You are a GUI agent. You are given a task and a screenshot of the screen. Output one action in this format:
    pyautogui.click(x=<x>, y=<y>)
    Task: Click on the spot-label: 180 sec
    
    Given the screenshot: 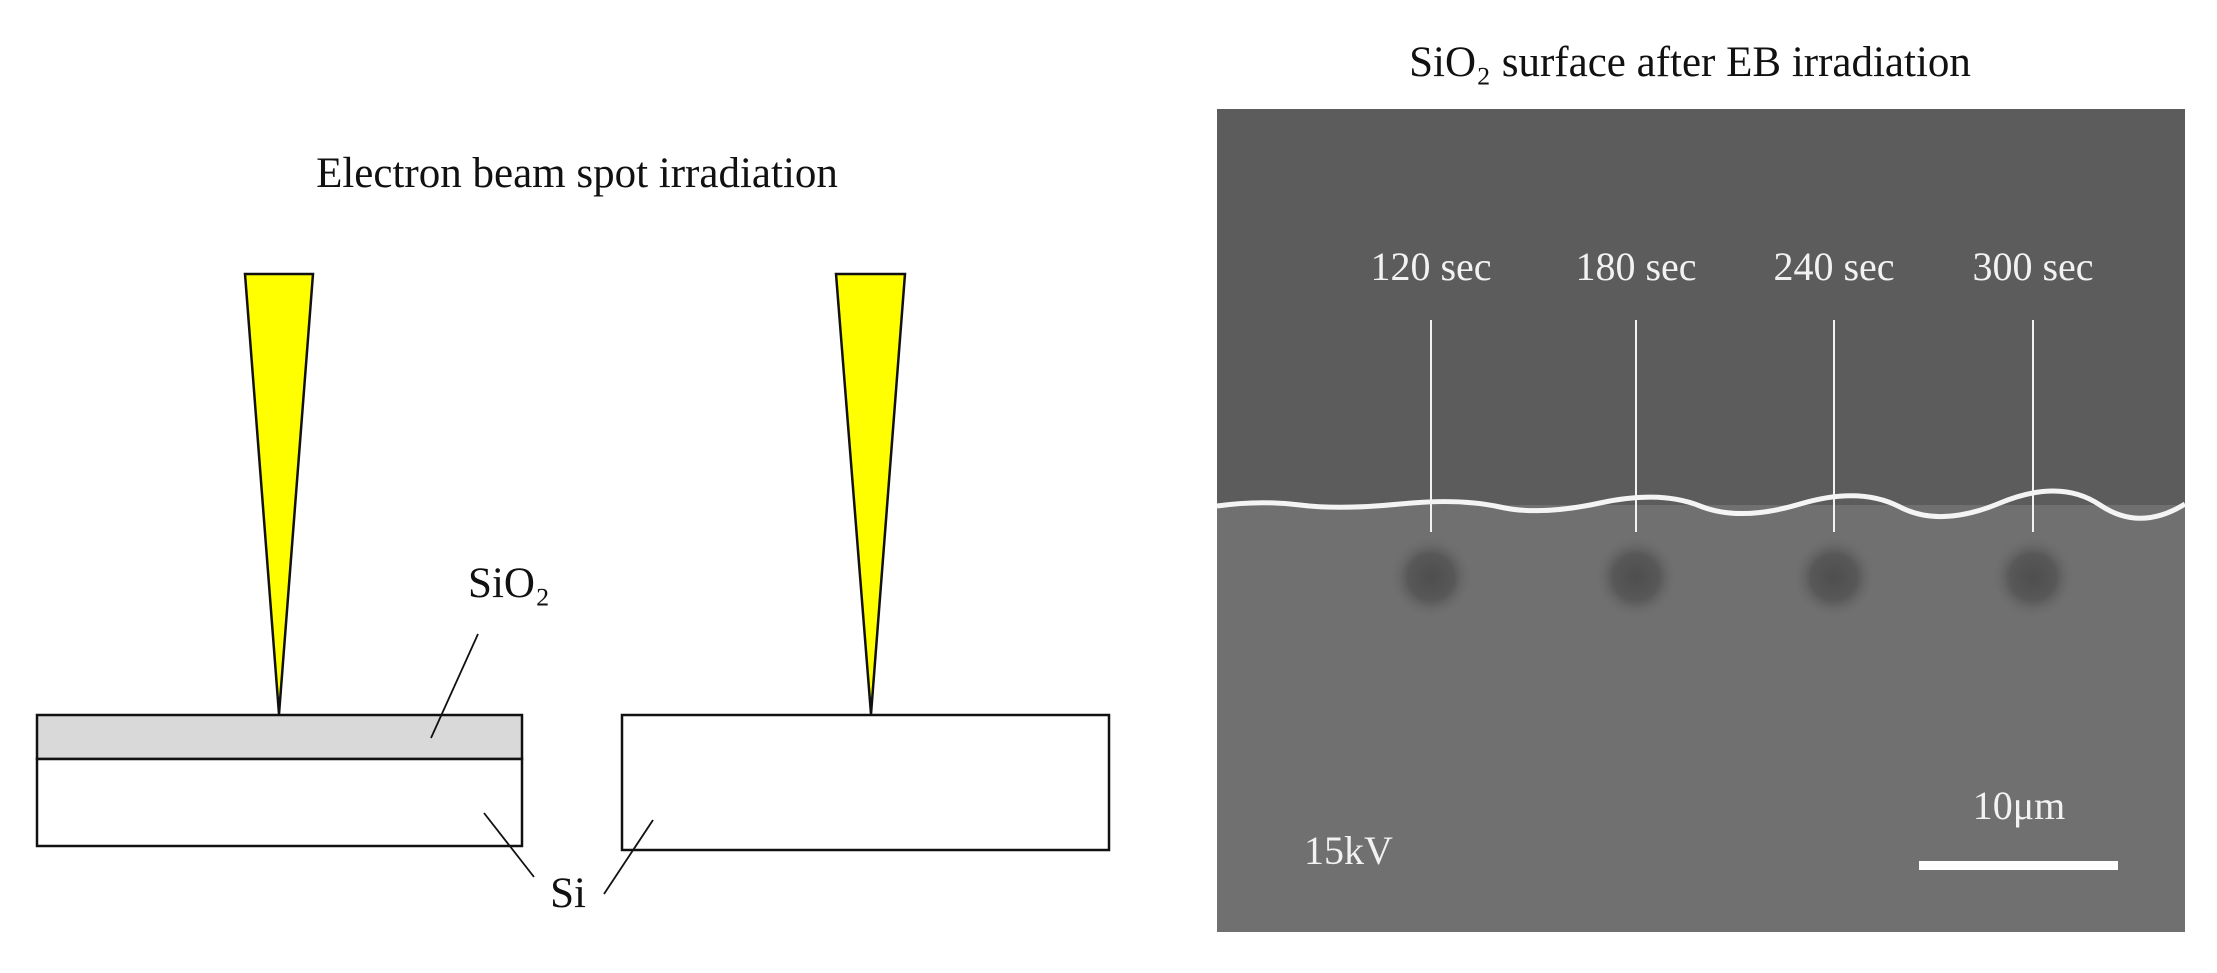 What is the action you would take?
    pyautogui.click(x=1635, y=266)
    